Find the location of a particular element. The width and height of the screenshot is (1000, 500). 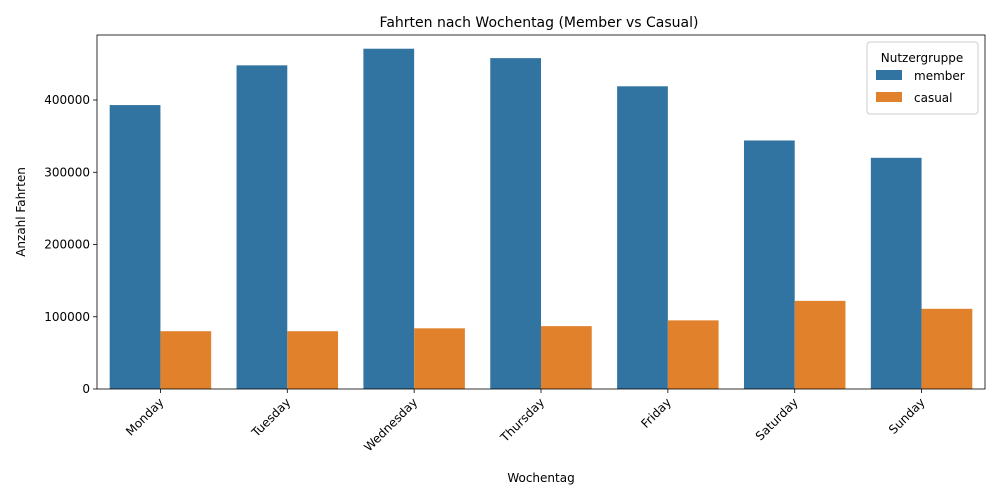

bar-casual-thursday is located at coordinates (566, 357).